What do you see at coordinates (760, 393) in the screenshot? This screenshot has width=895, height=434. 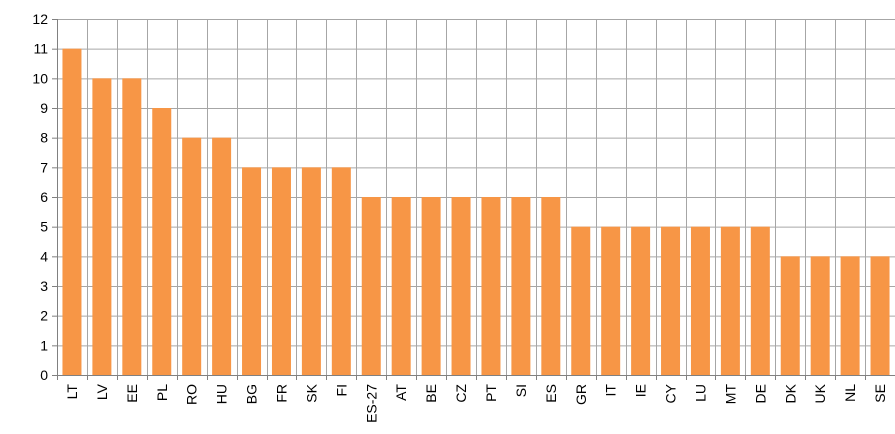 I see `x-tick-label: DE` at bounding box center [760, 393].